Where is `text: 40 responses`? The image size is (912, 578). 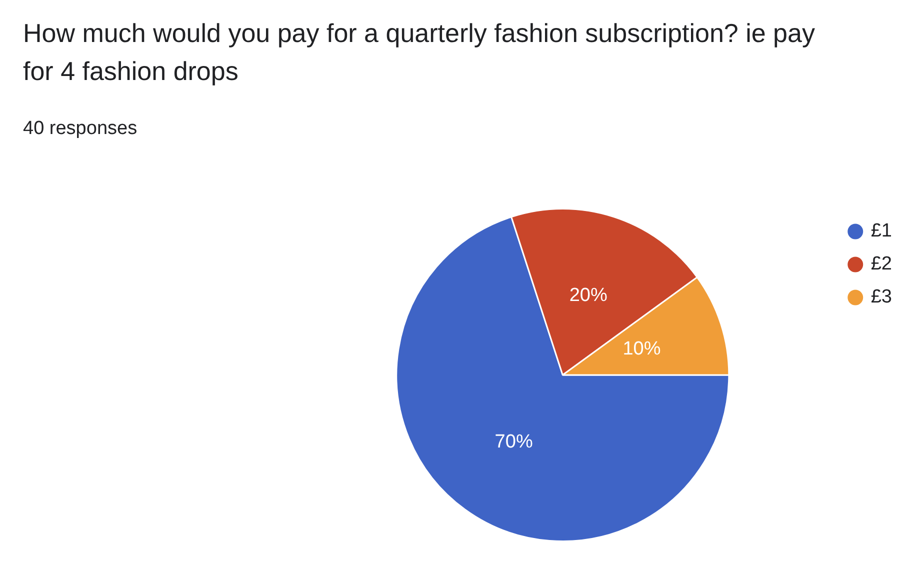
text: 40 responses is located at coordinates (80, 129).